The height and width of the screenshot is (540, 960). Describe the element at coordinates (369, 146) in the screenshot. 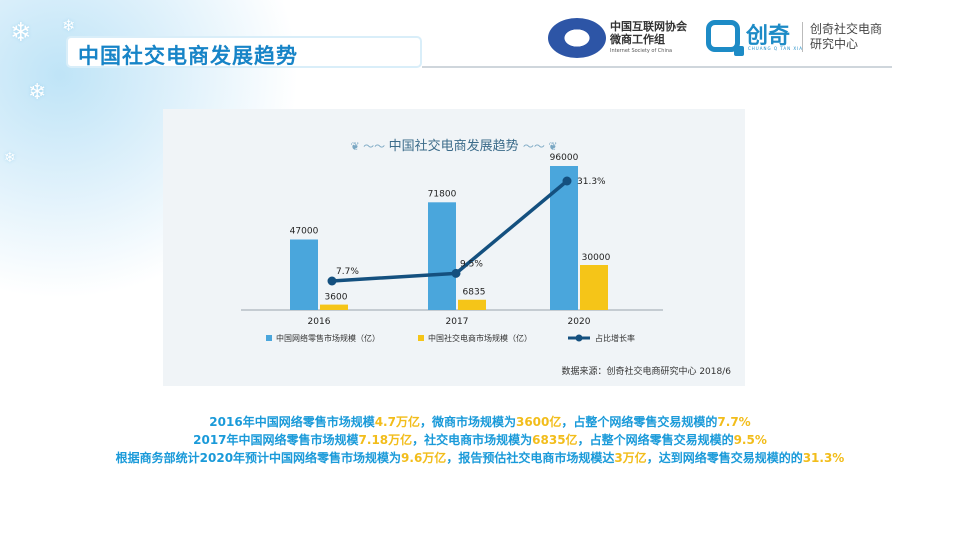

I see `ornament-left-icon: ❦ ～～` at that location.